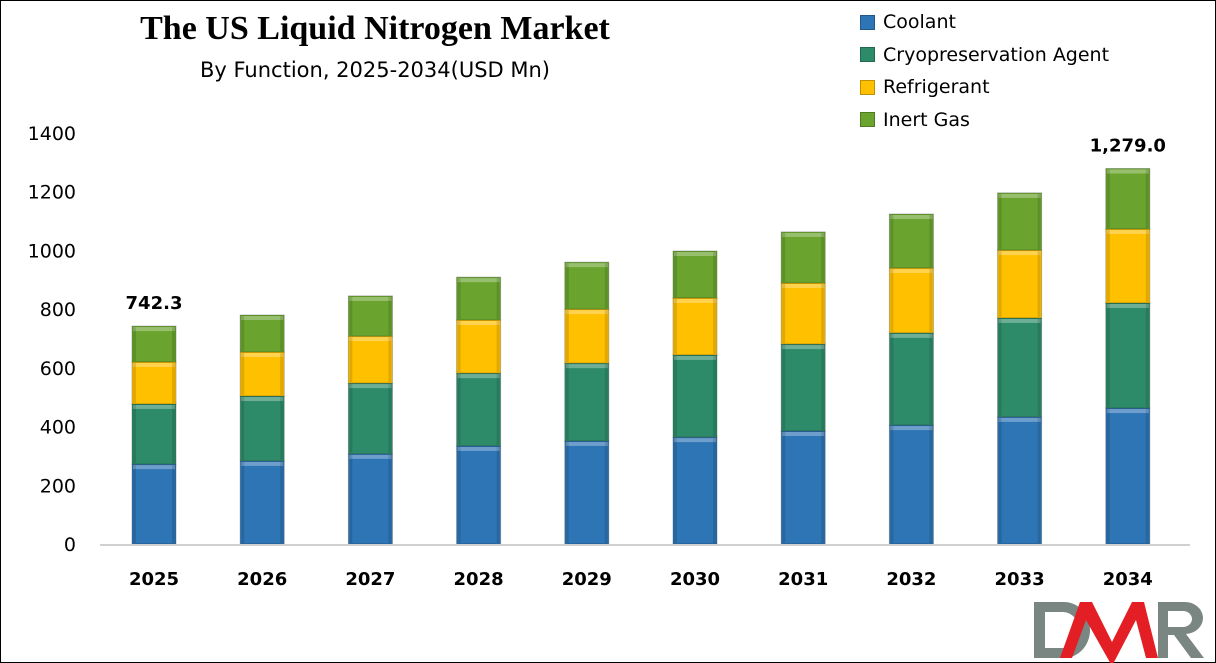 Image resolution: width=1216 pixels, height=663 pixels. What do you see at coordinates (587, 579) in the screenshot?
I see `x-tick-label: 2029` at bounding box center [587, 579].